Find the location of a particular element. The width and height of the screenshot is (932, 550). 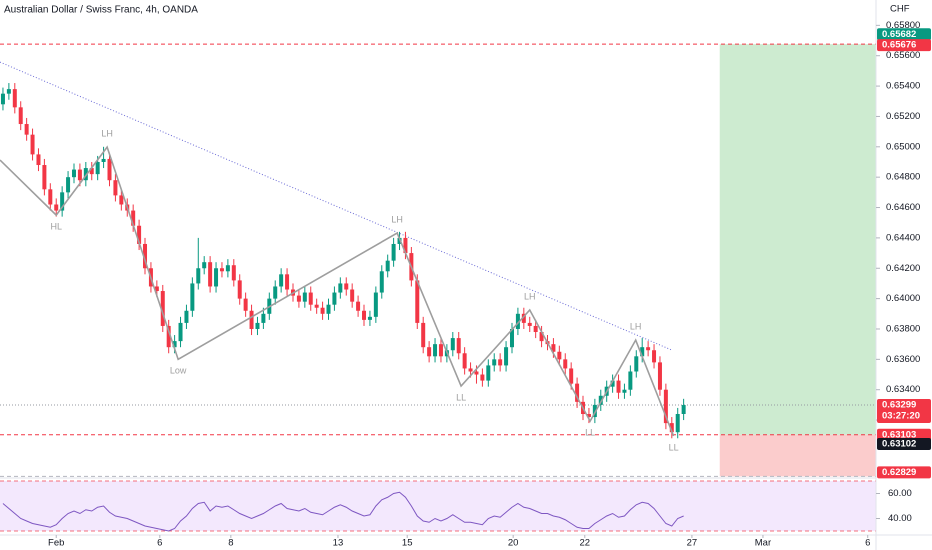

y-tick-label: 0.65600 is located at coordinates (903, 55).